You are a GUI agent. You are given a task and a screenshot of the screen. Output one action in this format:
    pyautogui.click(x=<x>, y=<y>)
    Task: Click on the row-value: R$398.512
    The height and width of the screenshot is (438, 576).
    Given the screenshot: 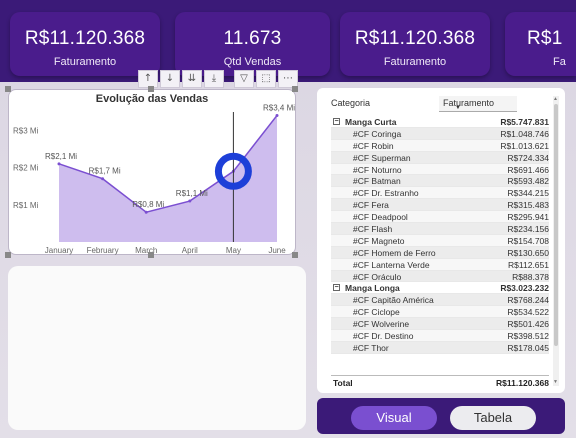 What is the action you would take?
    pyautogui.click(x=528, y=336)
    